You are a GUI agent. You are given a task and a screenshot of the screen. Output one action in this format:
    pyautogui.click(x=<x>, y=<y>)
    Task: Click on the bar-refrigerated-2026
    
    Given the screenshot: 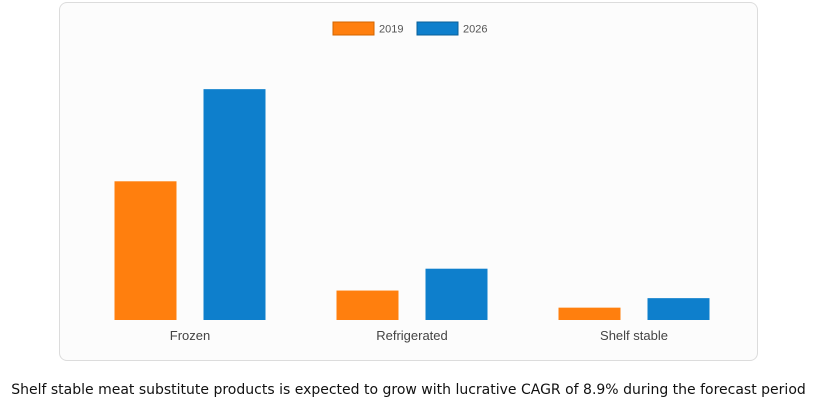 What is the action you would take?
    pyautogui.click(x=456, y=294)
    